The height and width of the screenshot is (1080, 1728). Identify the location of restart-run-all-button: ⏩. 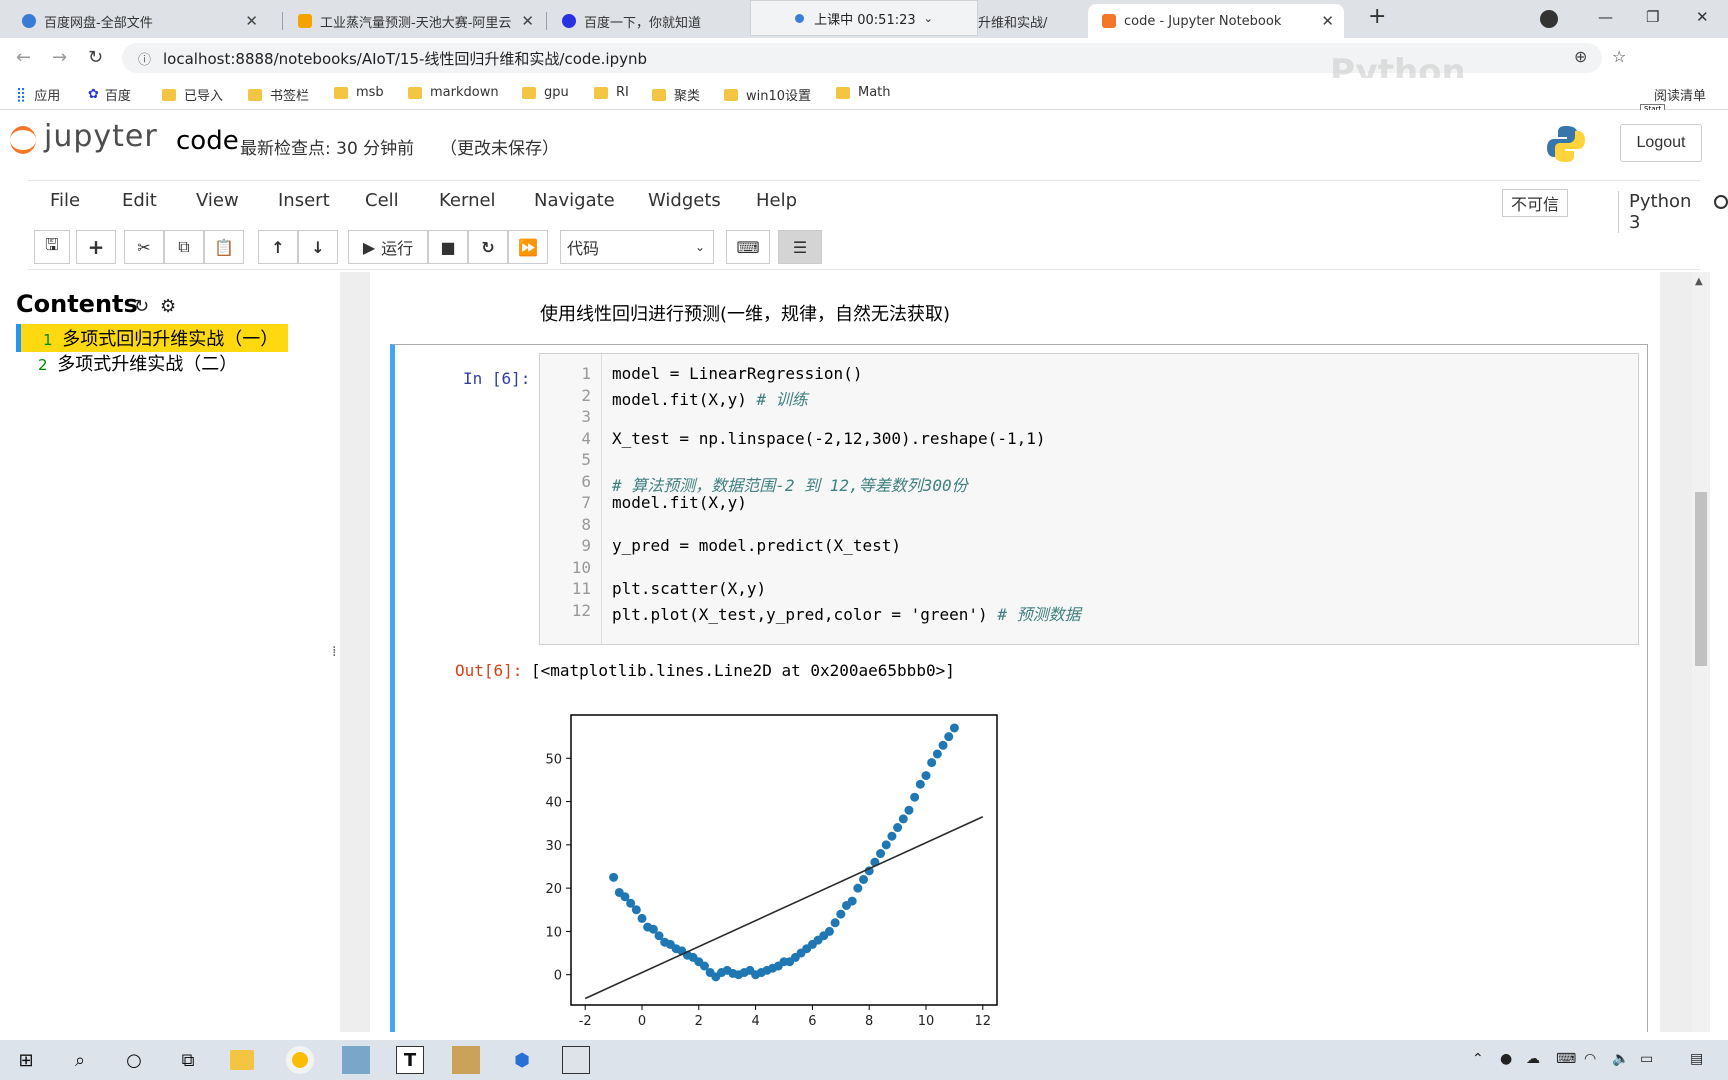
(528, 247).